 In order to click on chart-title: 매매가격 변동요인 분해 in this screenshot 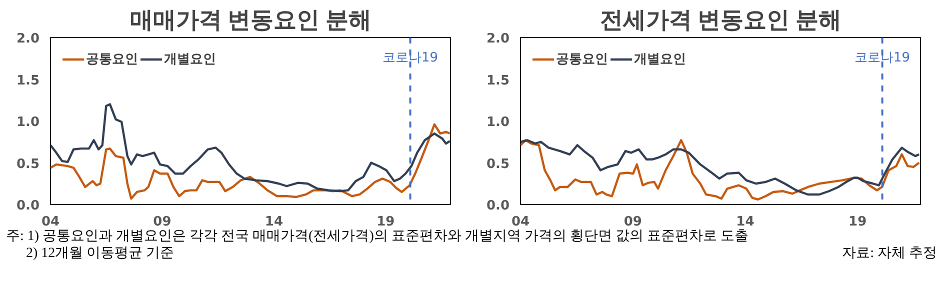, I will do `click(251, 20)`.